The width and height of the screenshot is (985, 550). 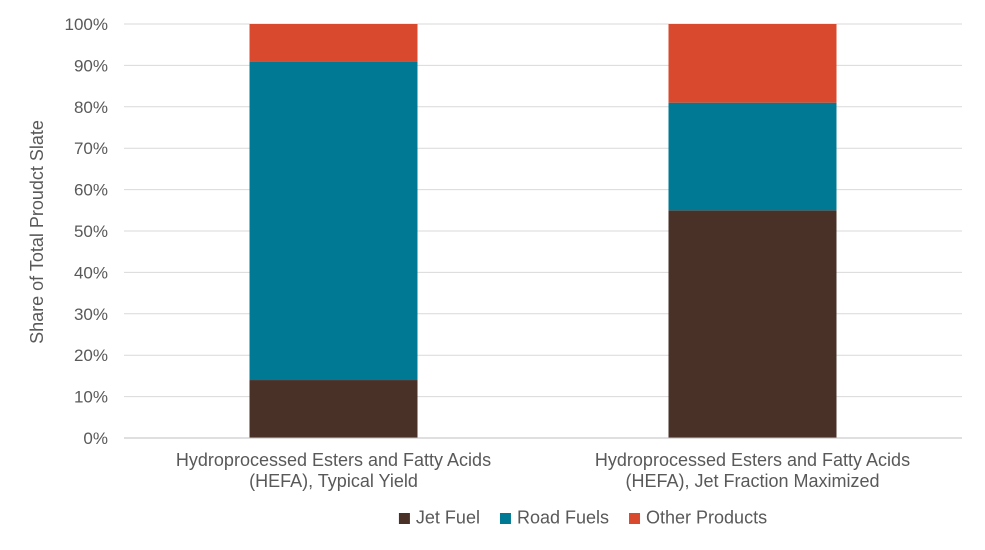 I want to click on y-axis: 0% 10% 20% 30% 40% 50% 60% 70% 80% 90% 100%, so click(x=86, y=231).